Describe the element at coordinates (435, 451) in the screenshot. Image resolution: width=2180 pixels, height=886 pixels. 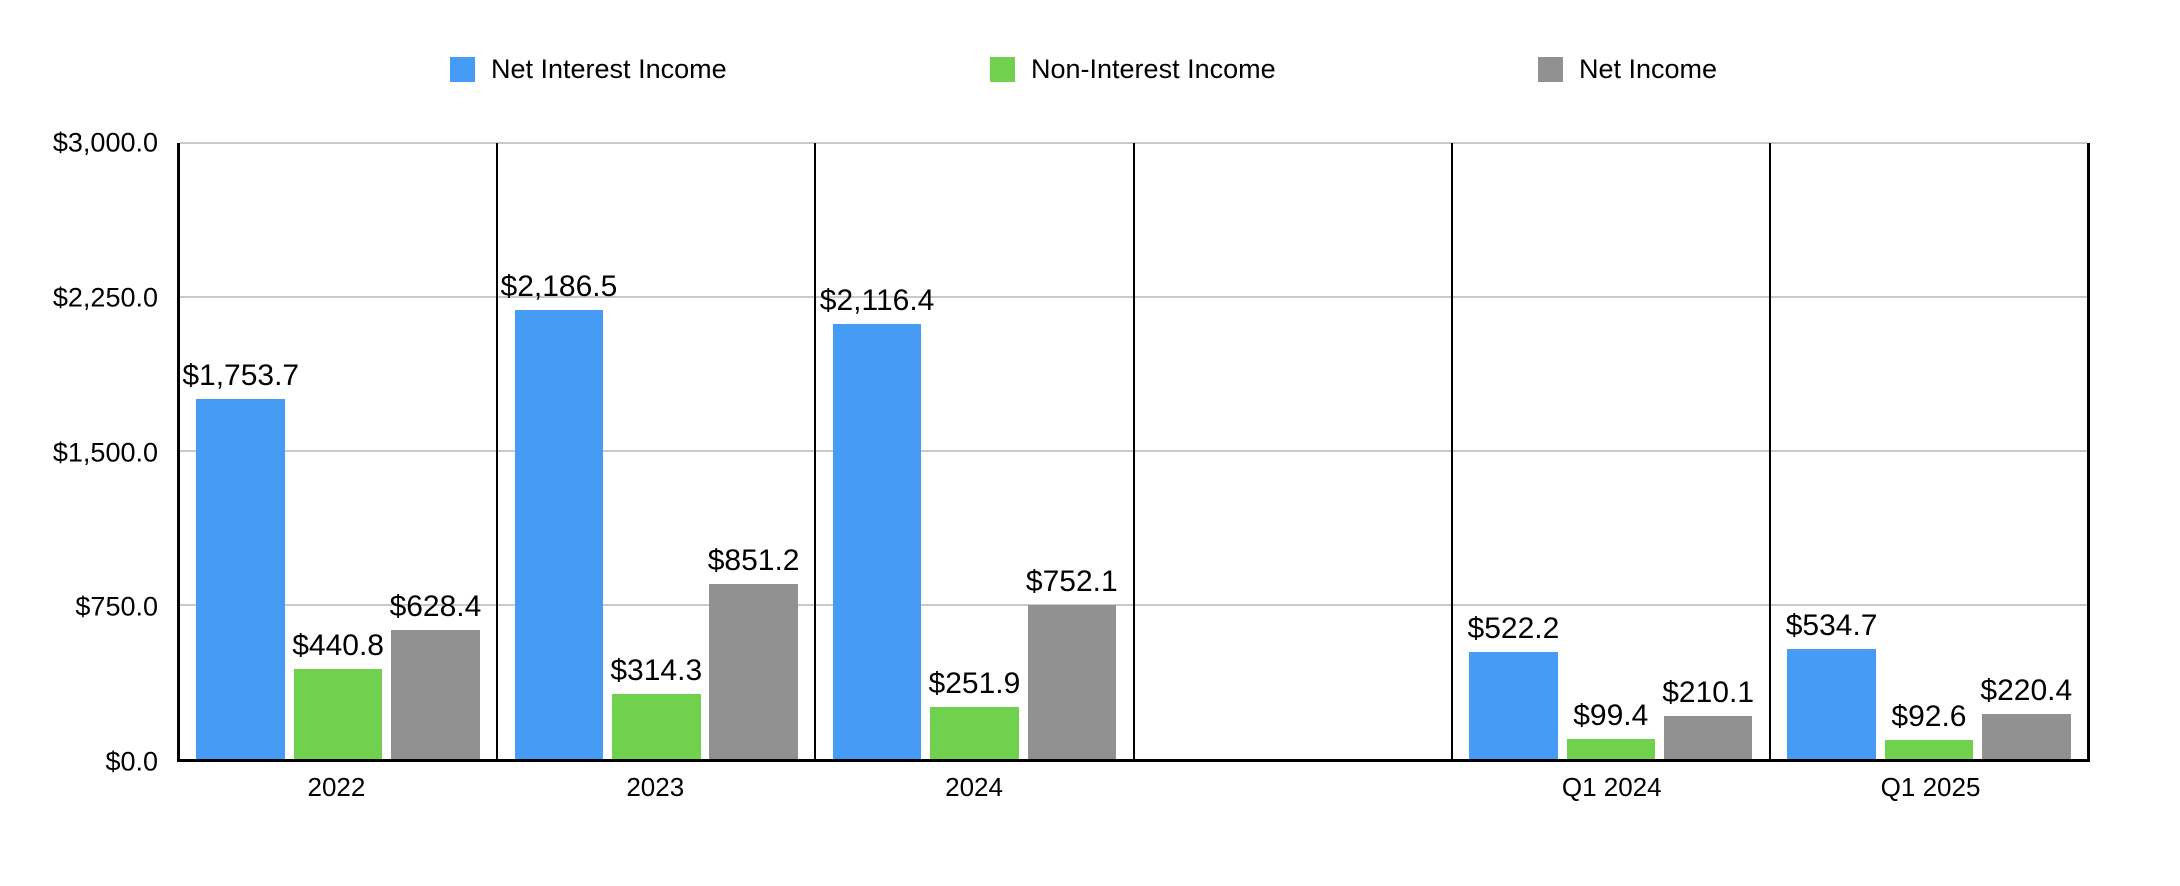
I see `bar-group-net-income-2022: $628.4` at that location.